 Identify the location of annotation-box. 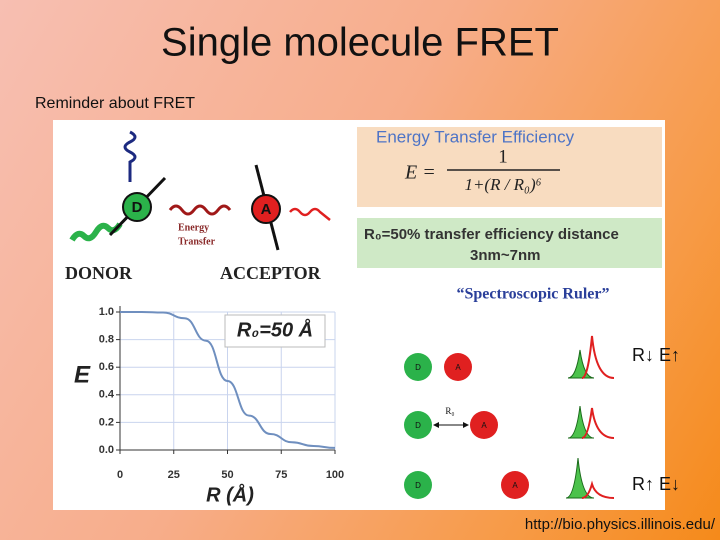
(275, 331).